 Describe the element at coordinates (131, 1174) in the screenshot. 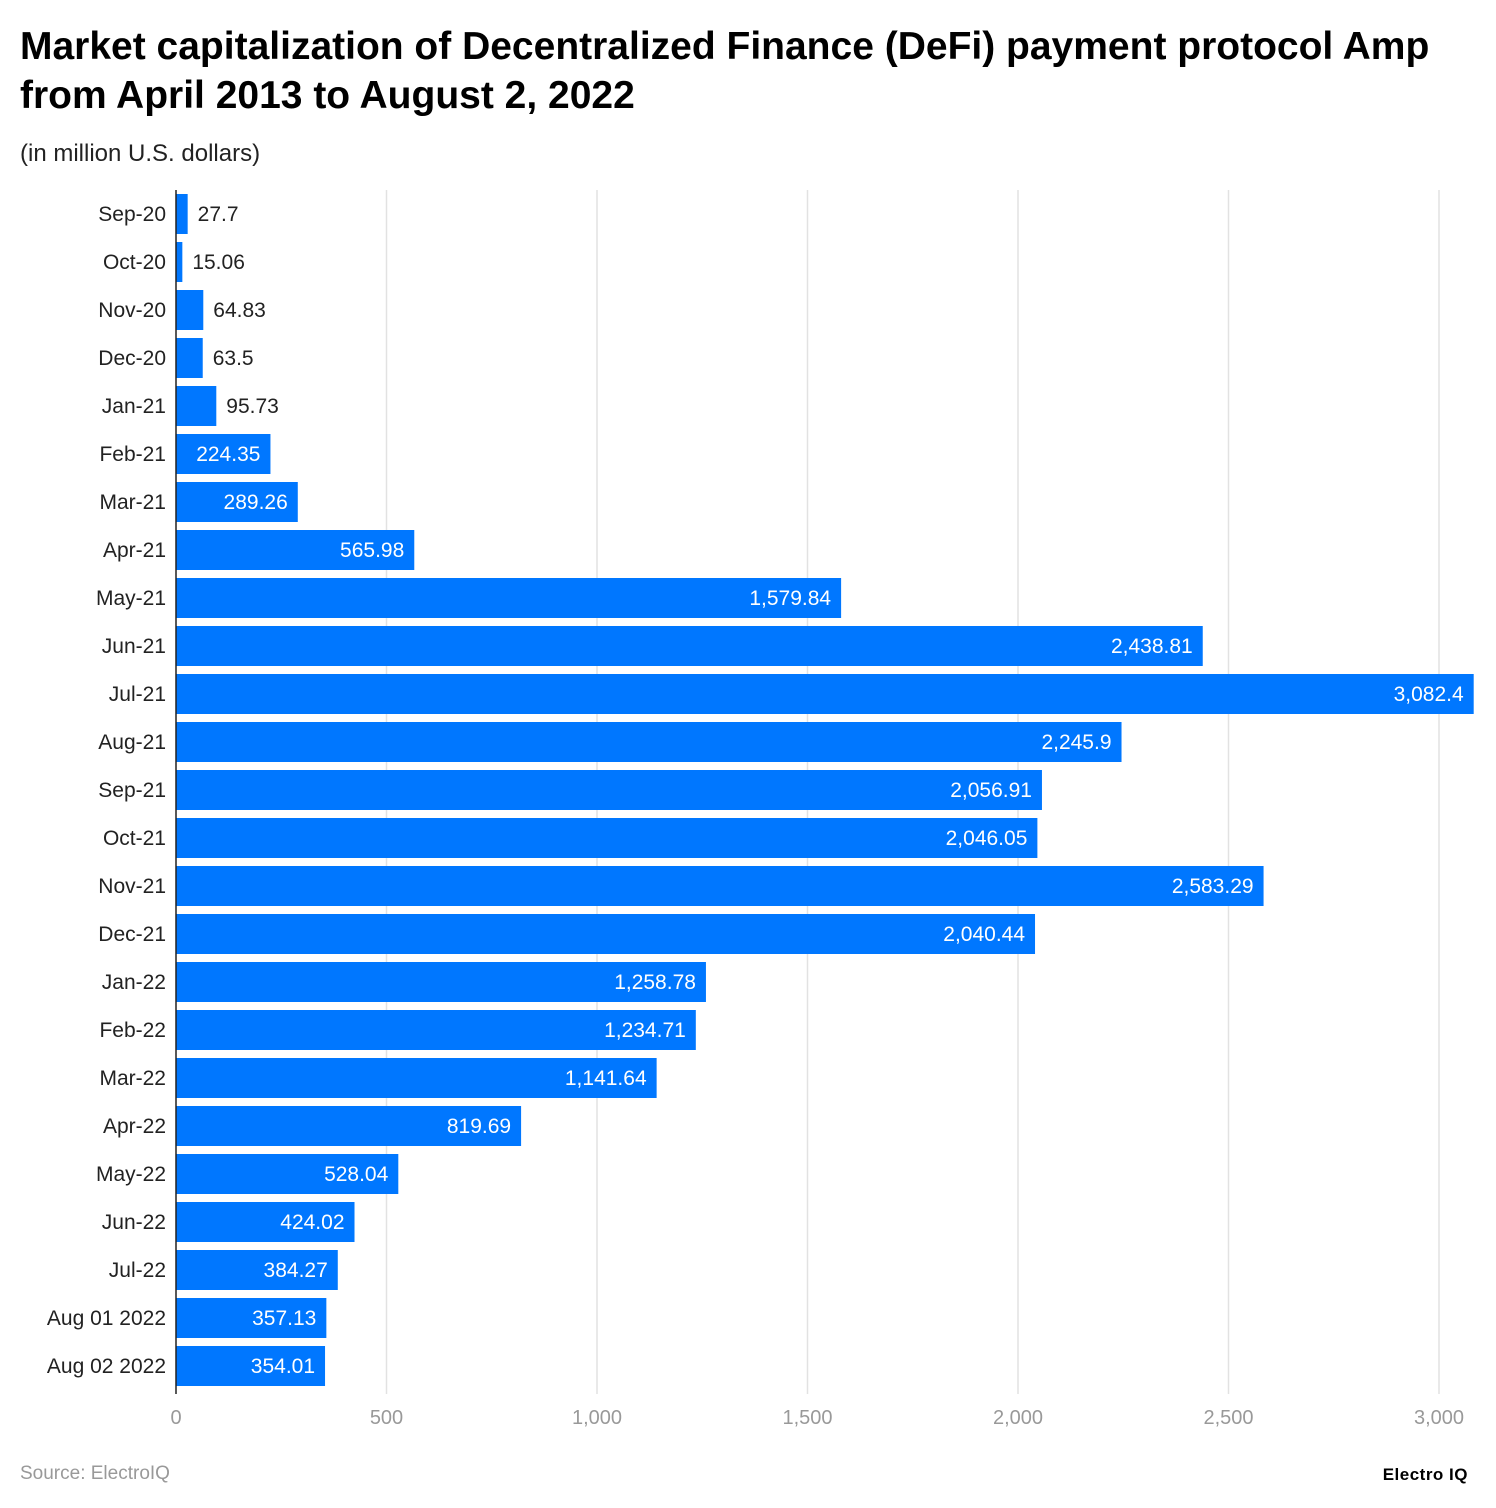

I see `y-tick-label: May-22` at that location.